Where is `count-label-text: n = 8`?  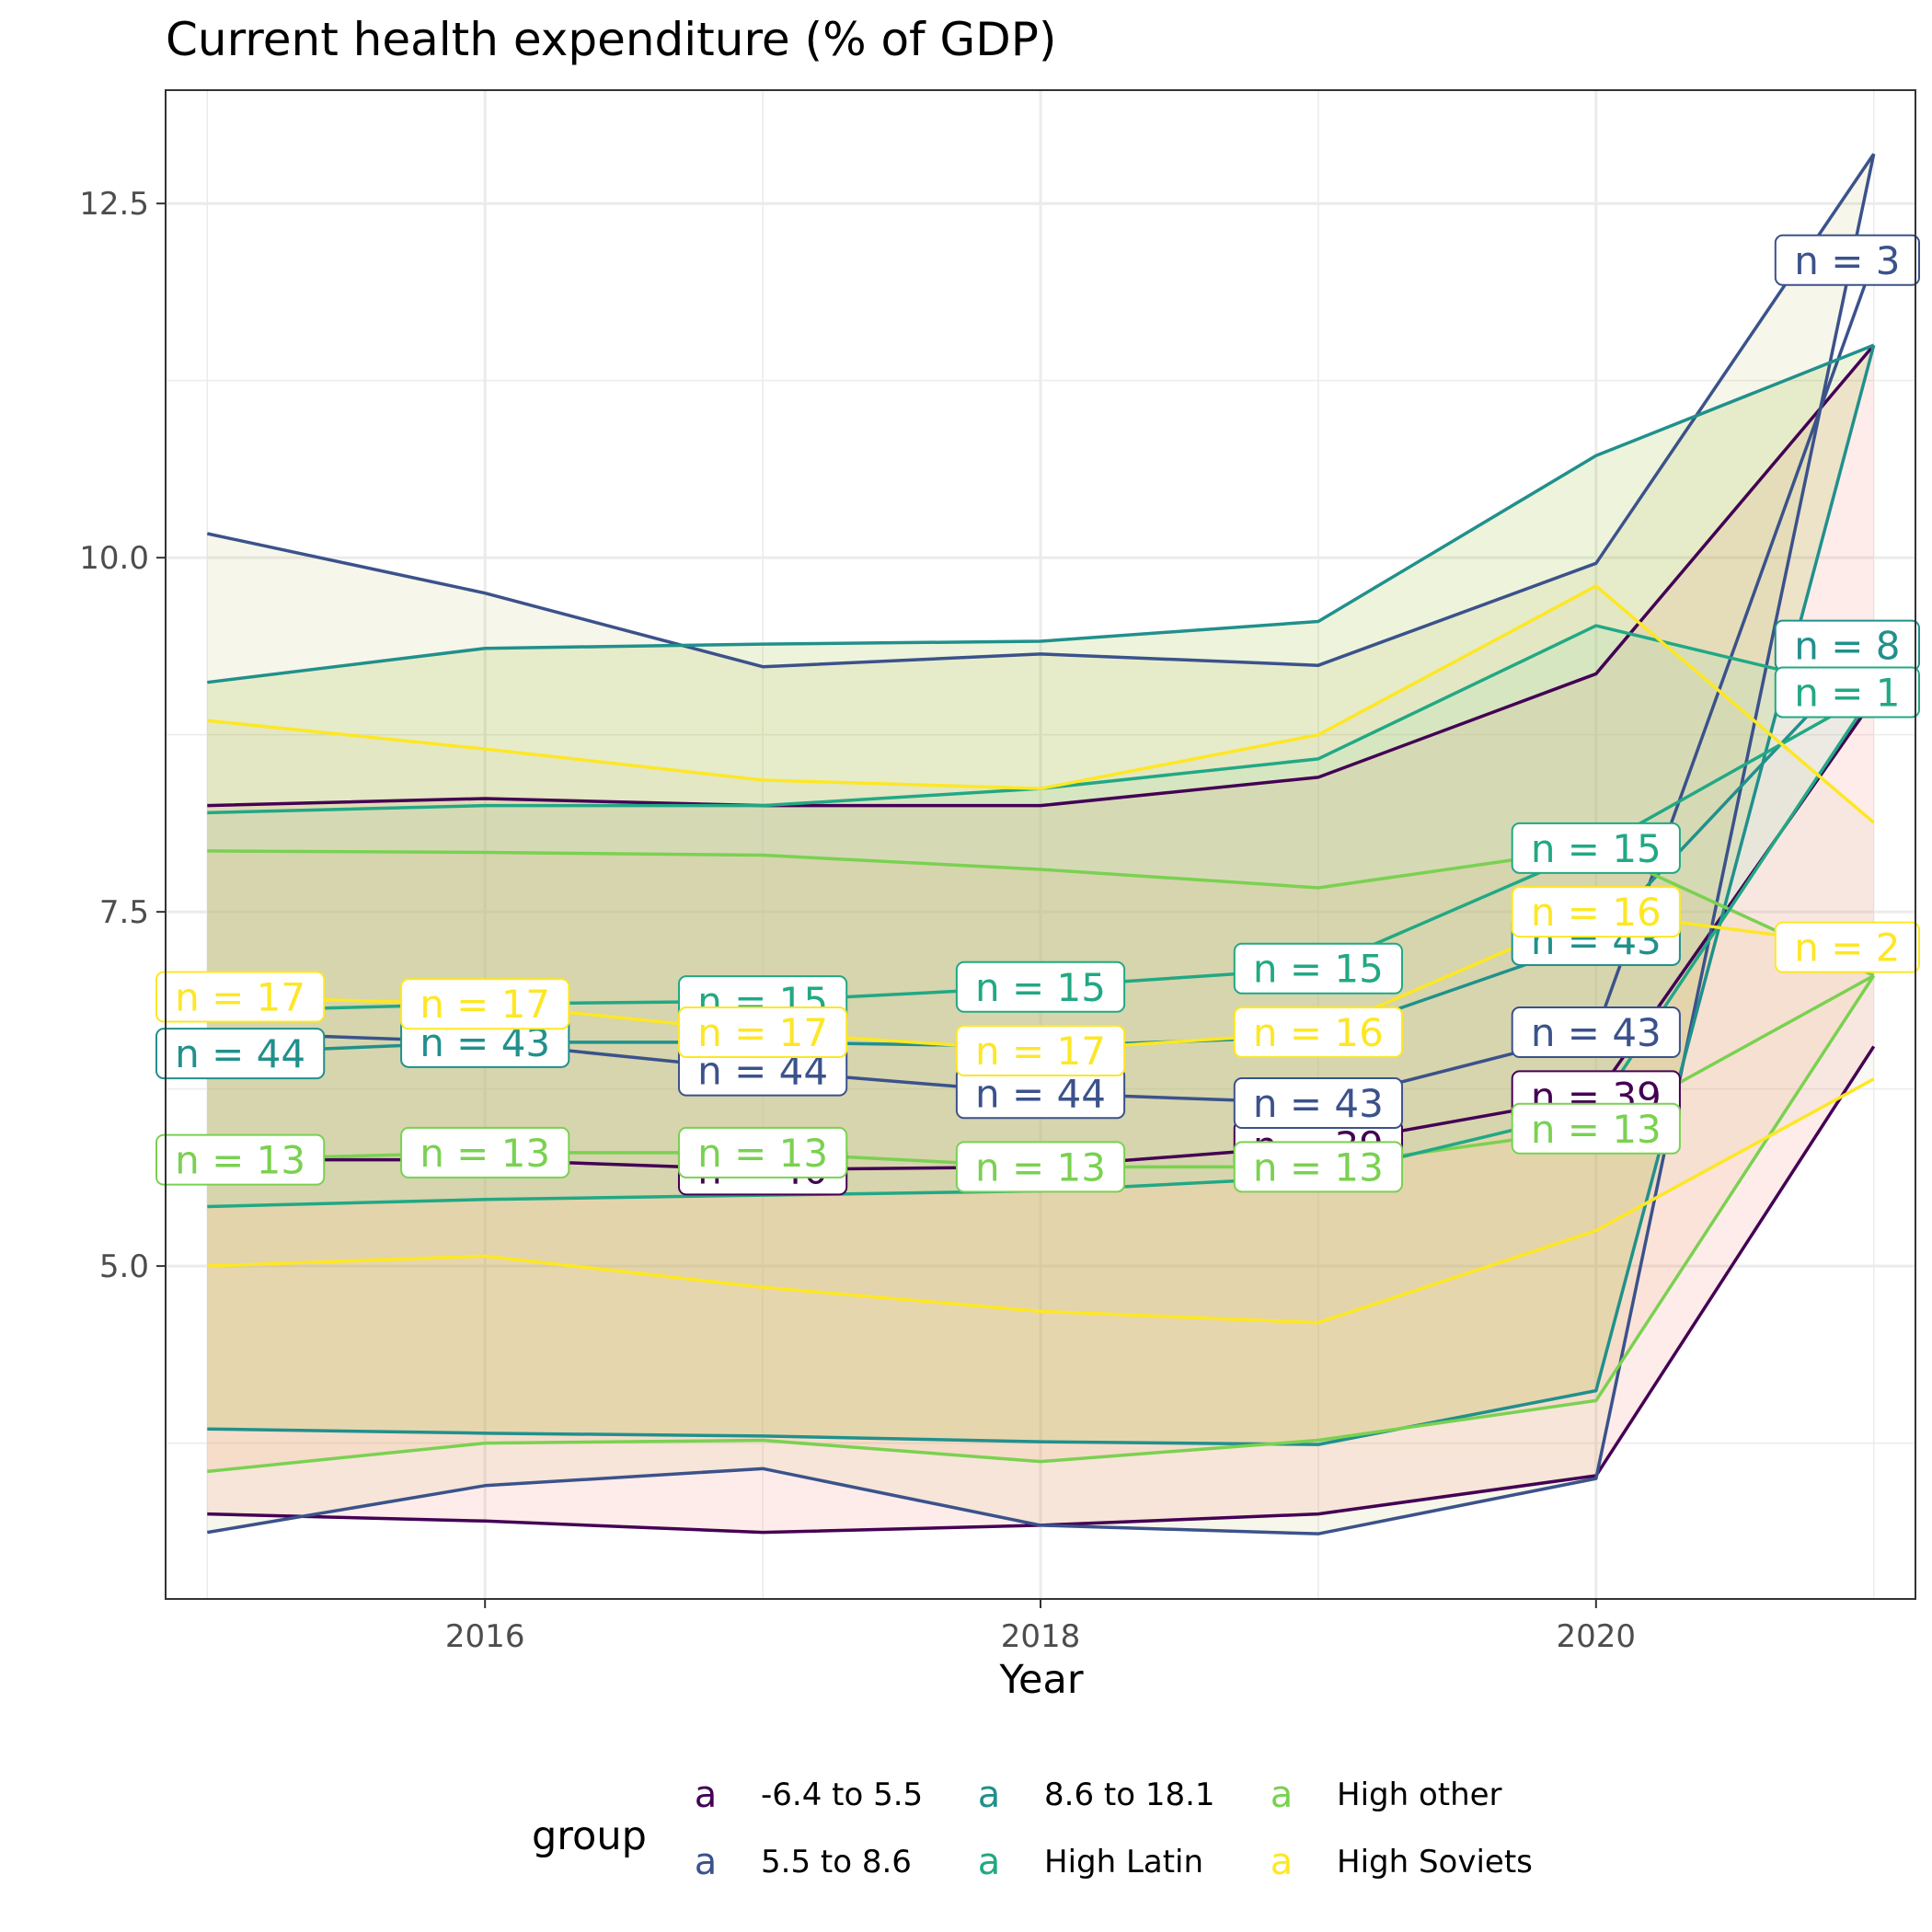
count-label-text: n = 8 is located at coordinates (1847, 646).